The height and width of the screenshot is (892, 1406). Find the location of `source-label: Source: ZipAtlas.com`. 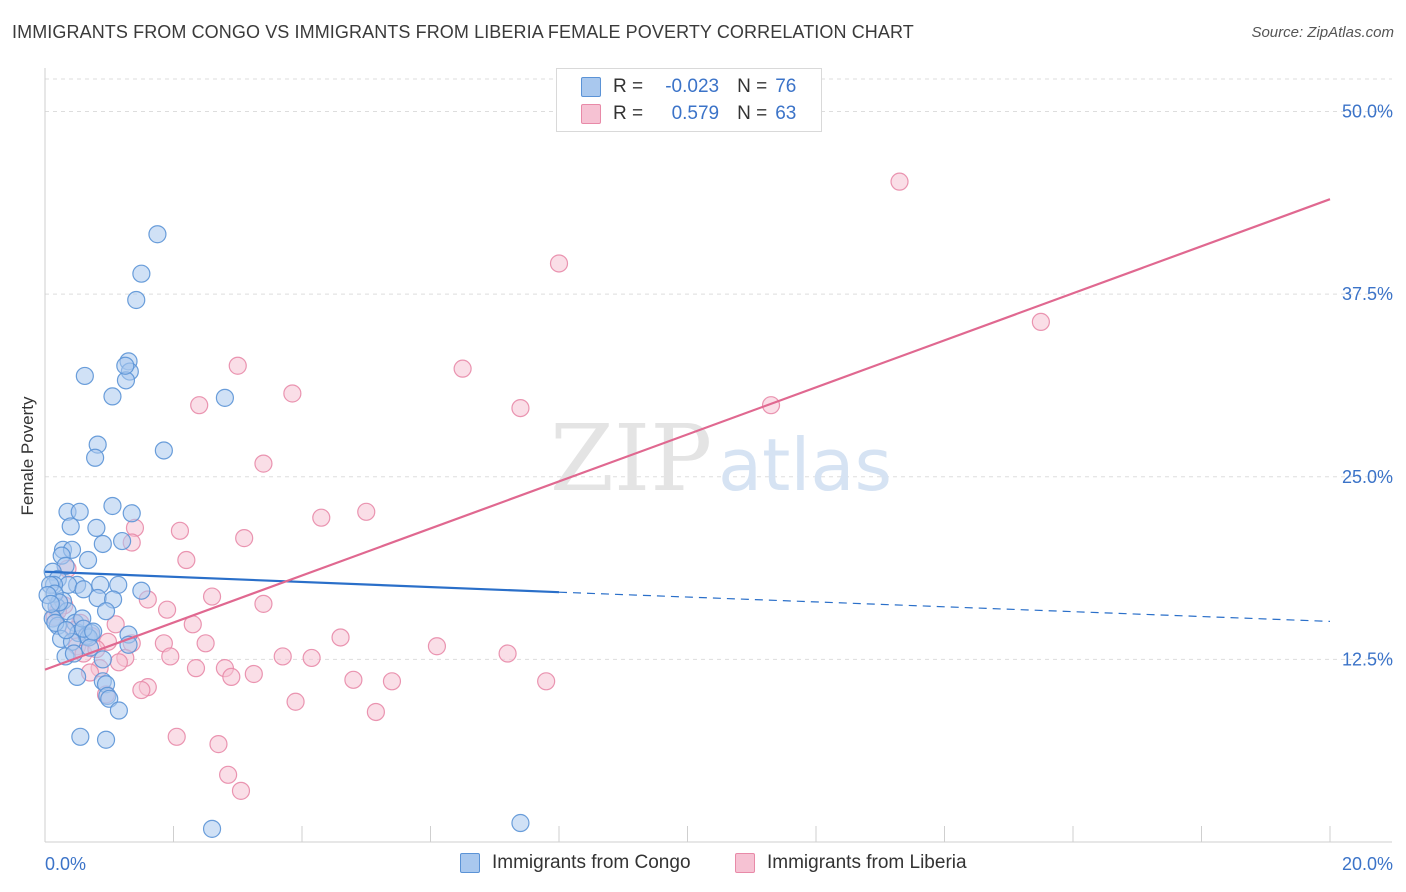

source-label: Source: ZipAtlas.com is located at coordinates (1322, 32).